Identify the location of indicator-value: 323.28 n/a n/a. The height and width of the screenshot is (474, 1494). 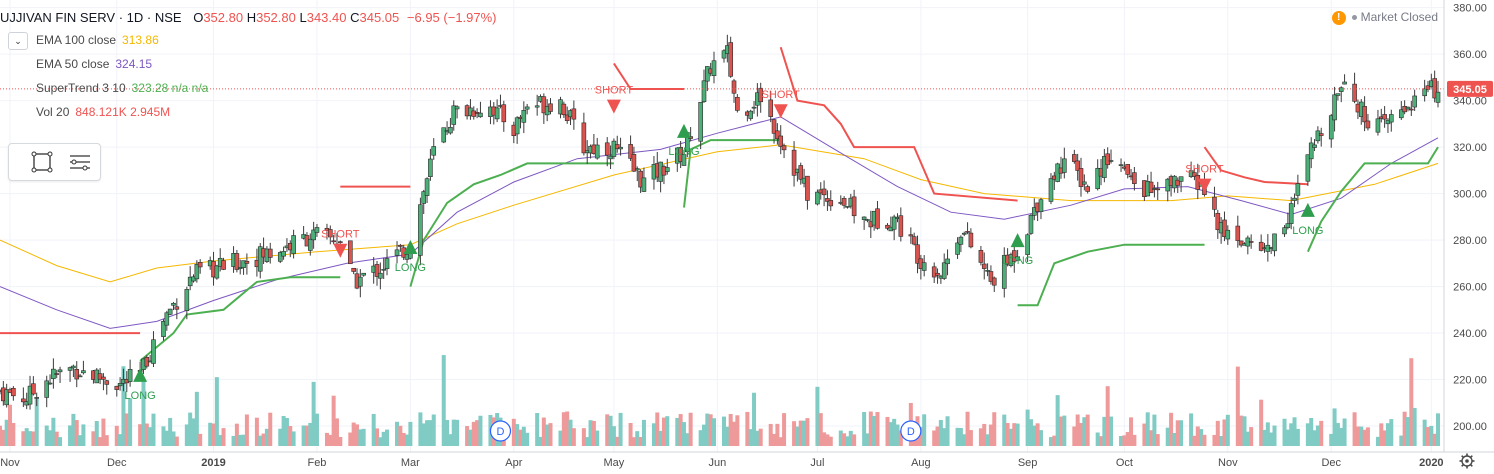
(170, 88).